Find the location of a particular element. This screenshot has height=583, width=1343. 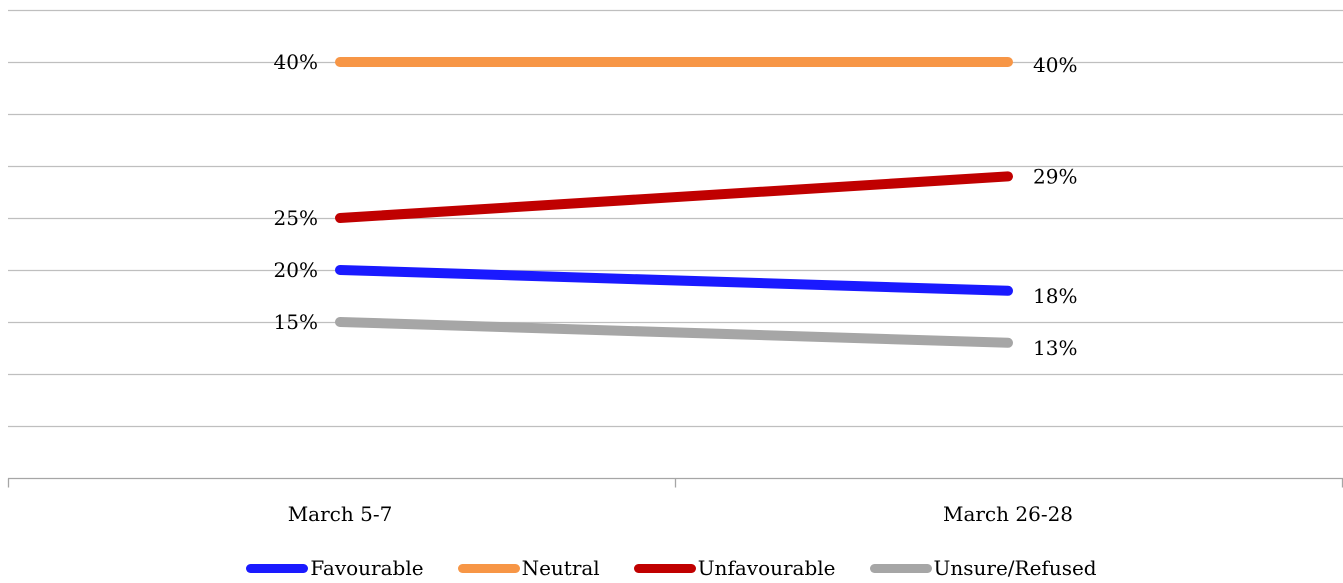

legend-label: Unfavourable is located at coordinates (766, 568).